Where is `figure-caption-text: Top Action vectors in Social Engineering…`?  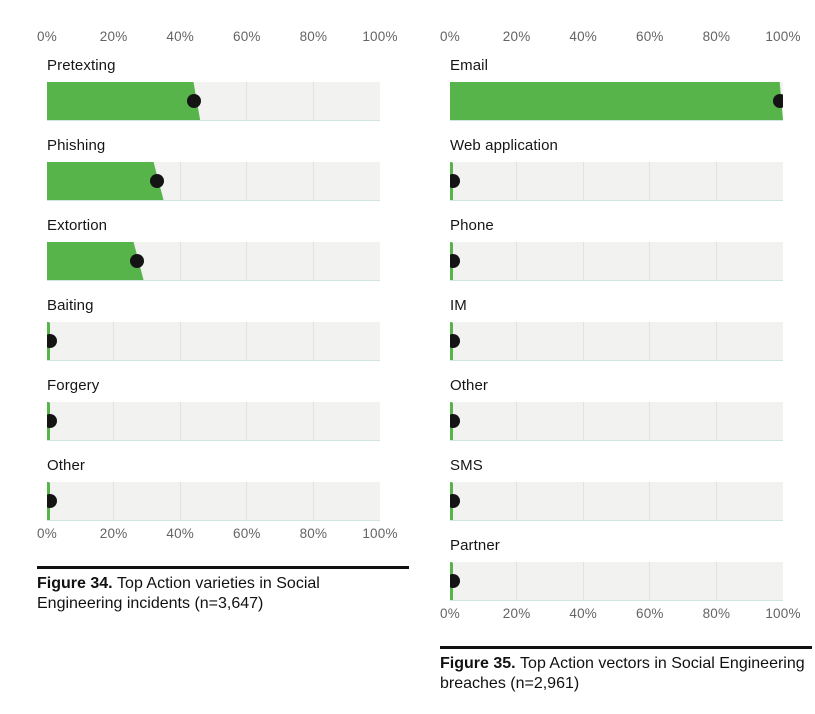 figure-caption-text: Top Action vectors in Social Engineering… is located at coordinates (622, 673).